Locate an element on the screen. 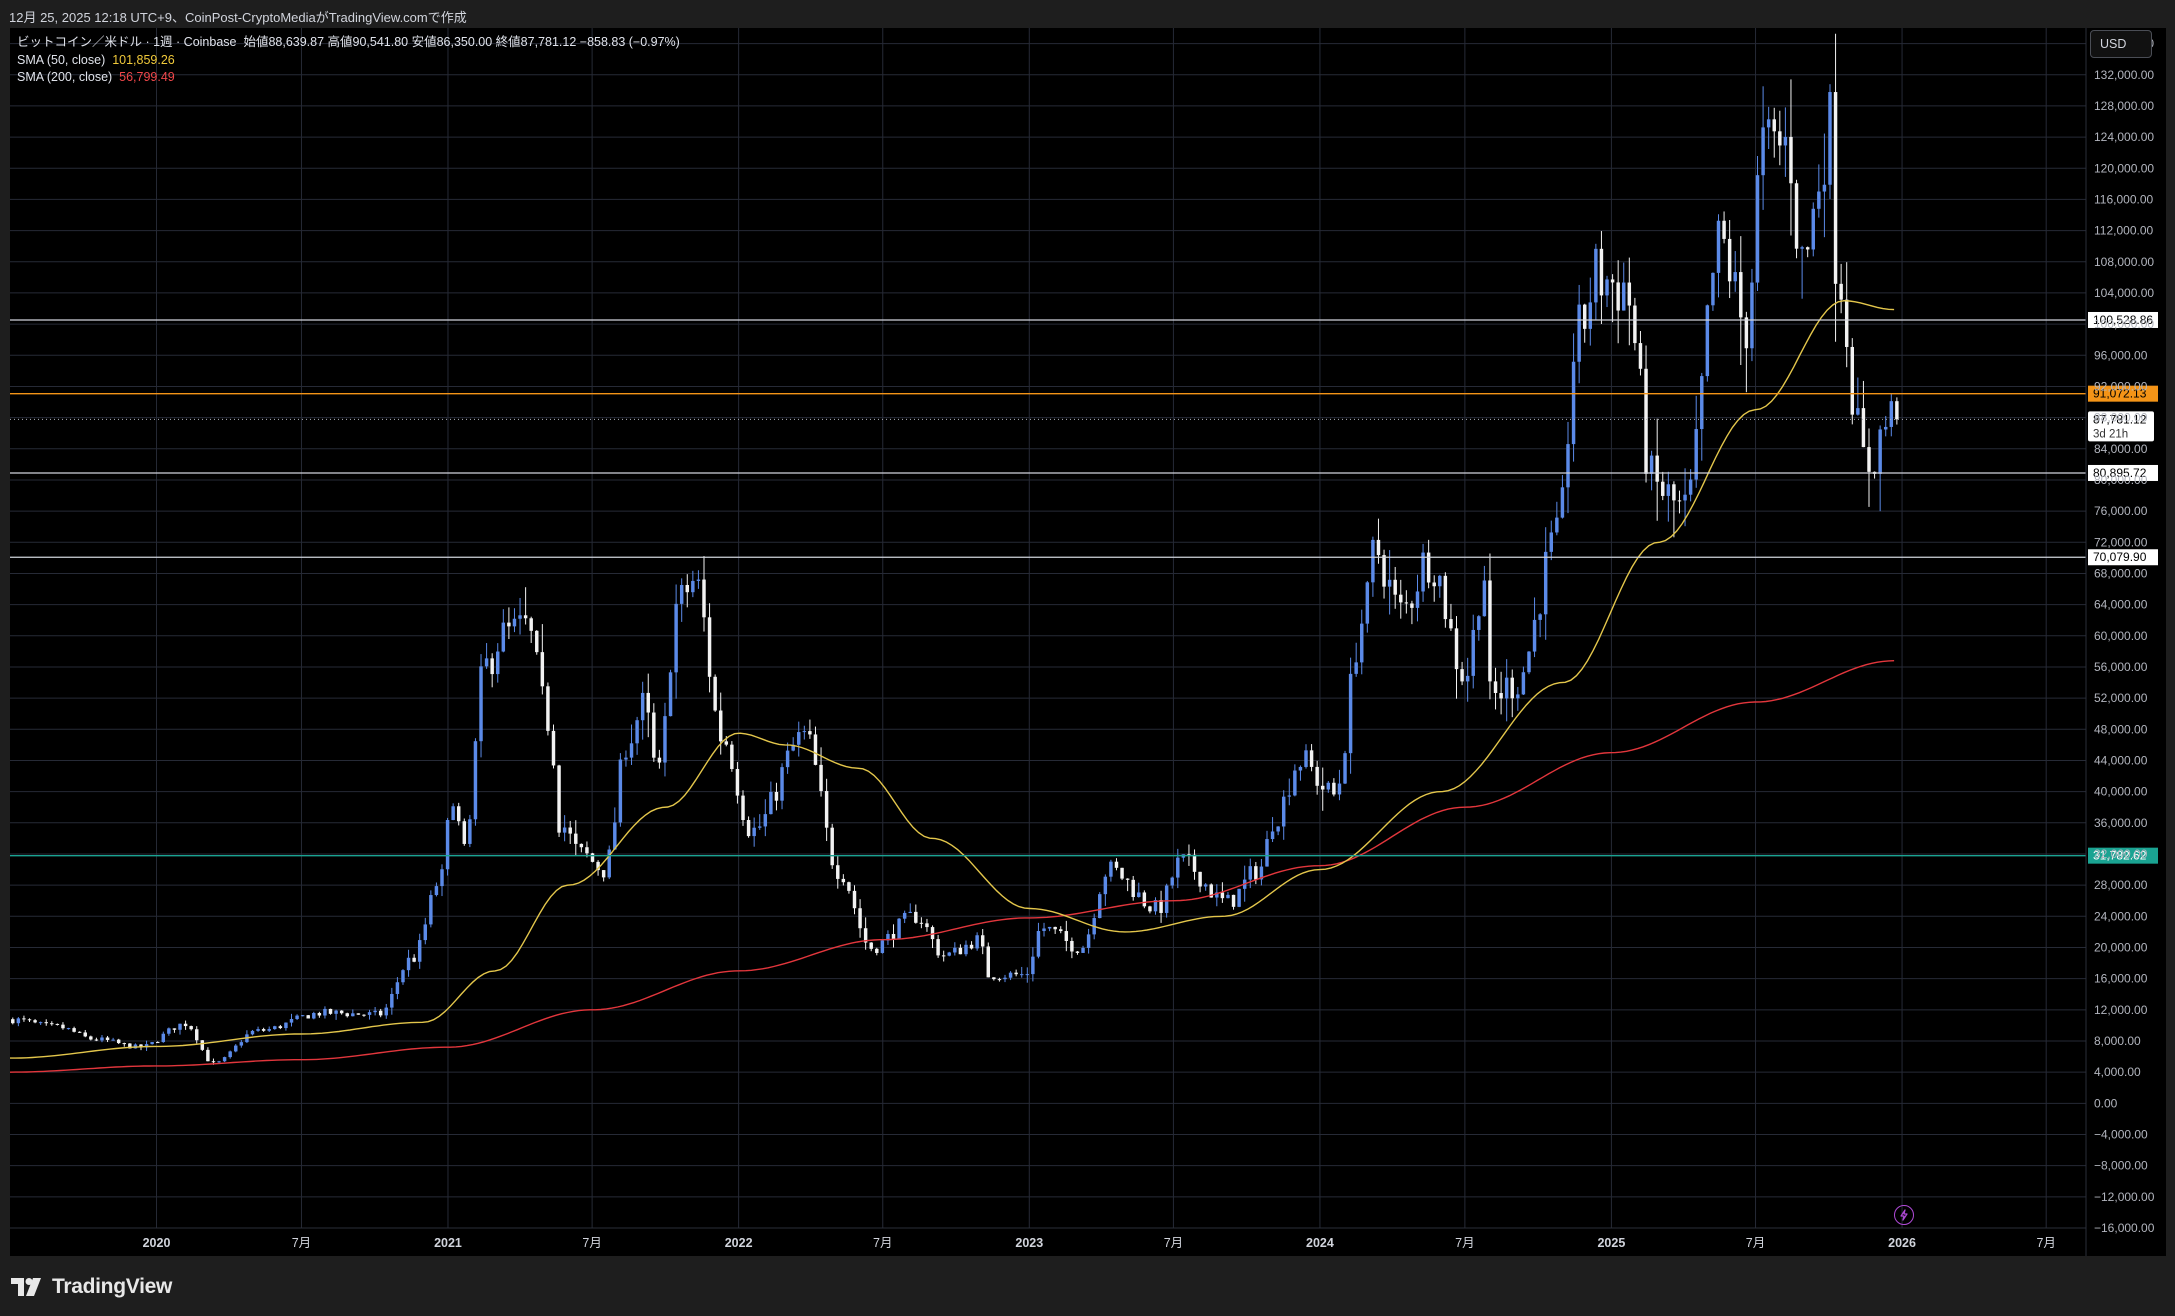 This screenshot has height=1316, width=2175. time-tick-label: 2021 is located at coordinates (448, 1243).